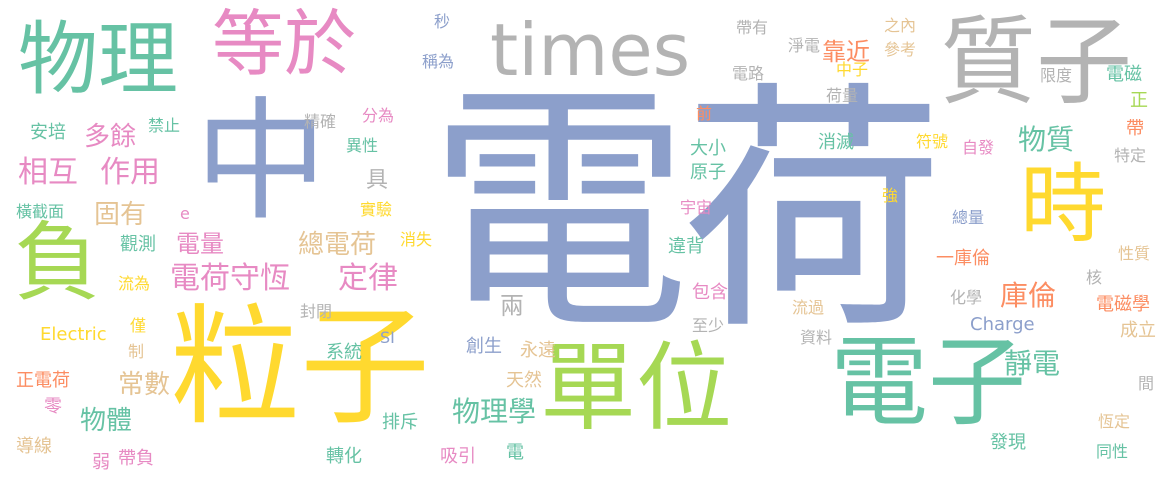  What do you see at coordinates (48, 172) in the screenshot?
I see `word-xianghu: 相互` at bounding box center [48, 172].